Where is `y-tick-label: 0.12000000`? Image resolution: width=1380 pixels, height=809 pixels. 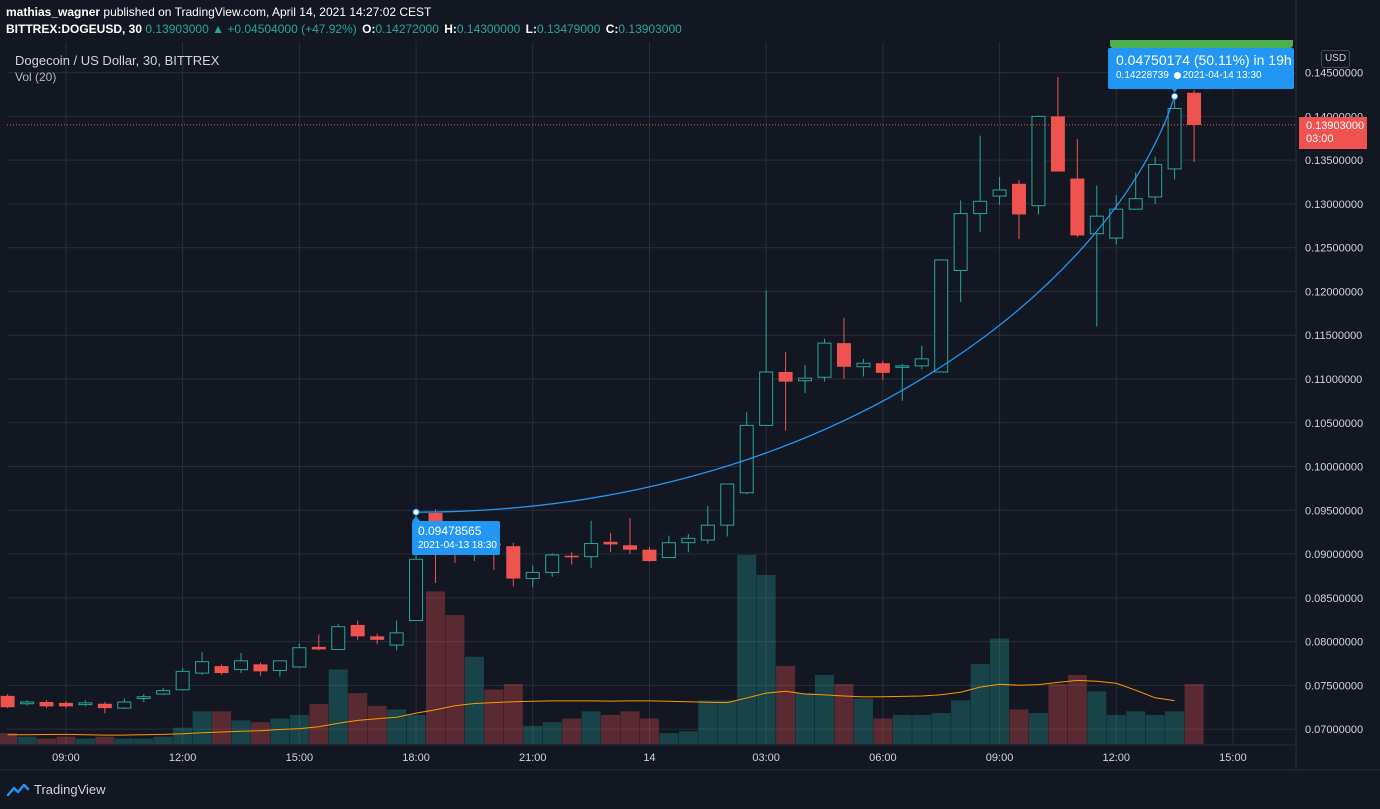
y-tick-label: 0.12000000 is located at coordinates (1334, 292).